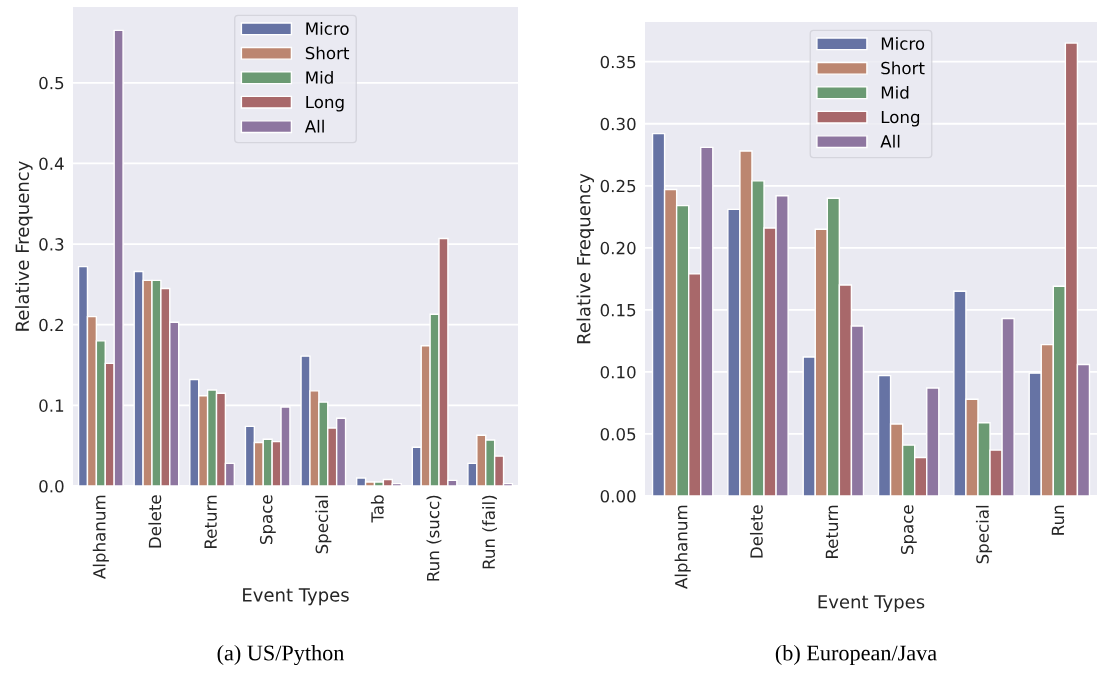 The width and height of the screenshot is (1099, 675). Describe the element at coordinates (618, 434) in the screenshot. I see `y-tick-label: 0.05` at that location.